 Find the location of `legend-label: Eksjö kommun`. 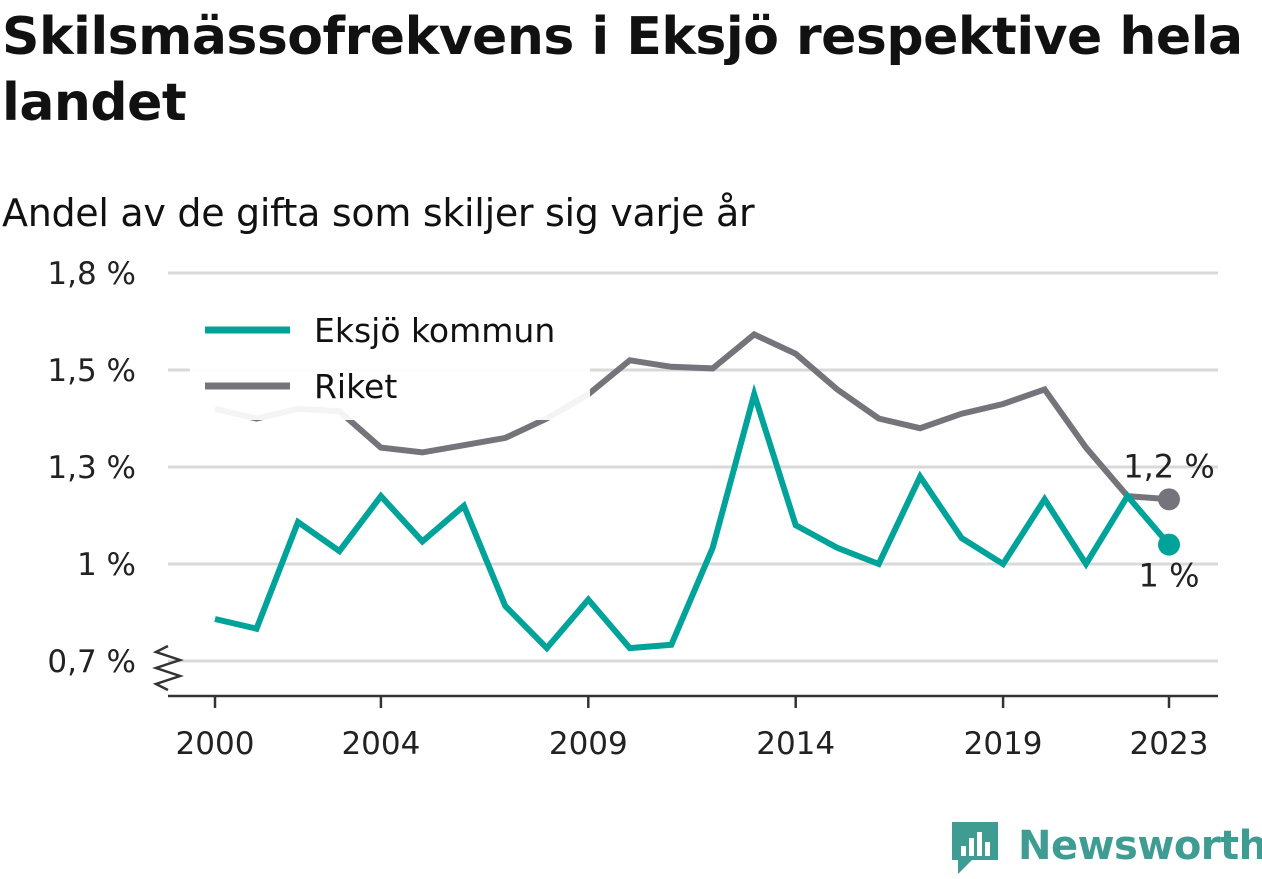

legend-label: Eksjö kommun is located at coordinates (434, 330).